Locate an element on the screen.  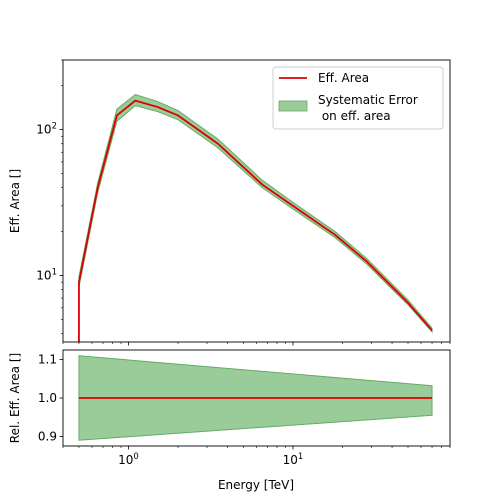
bottom-plot-area is located at coordinates (255, 398).